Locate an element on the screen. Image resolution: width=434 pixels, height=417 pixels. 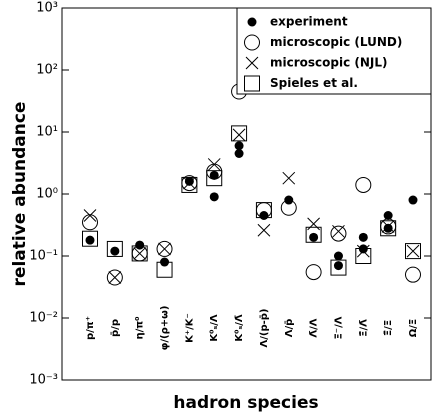
y-tick-label: 10⁻¹ is located at coordinates (43, 256).